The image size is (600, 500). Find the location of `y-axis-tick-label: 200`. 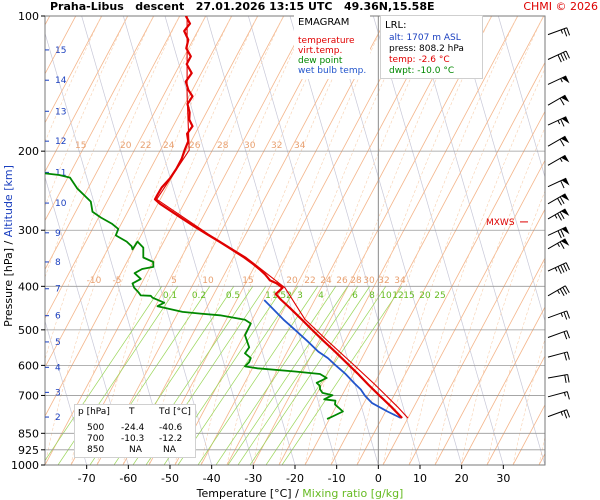

y-axis-tick-label: 200 is located at coordinates (28, 151).